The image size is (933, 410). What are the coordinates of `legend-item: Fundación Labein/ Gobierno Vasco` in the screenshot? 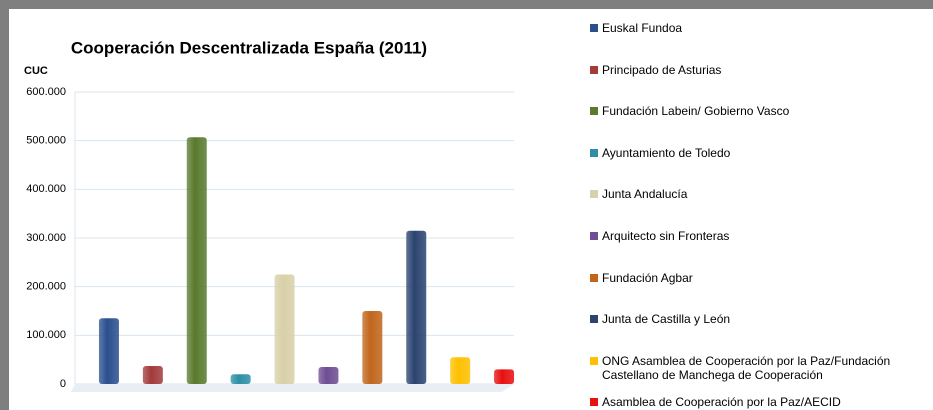 It's located at (761, 111).